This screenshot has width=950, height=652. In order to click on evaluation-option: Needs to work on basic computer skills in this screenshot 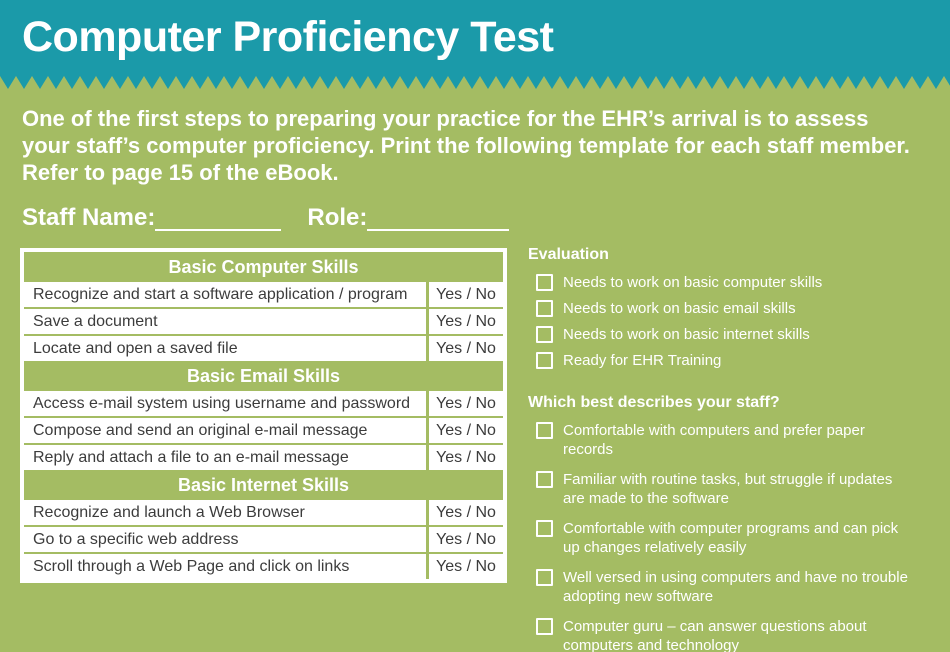, I will do `click(736, 282)`.